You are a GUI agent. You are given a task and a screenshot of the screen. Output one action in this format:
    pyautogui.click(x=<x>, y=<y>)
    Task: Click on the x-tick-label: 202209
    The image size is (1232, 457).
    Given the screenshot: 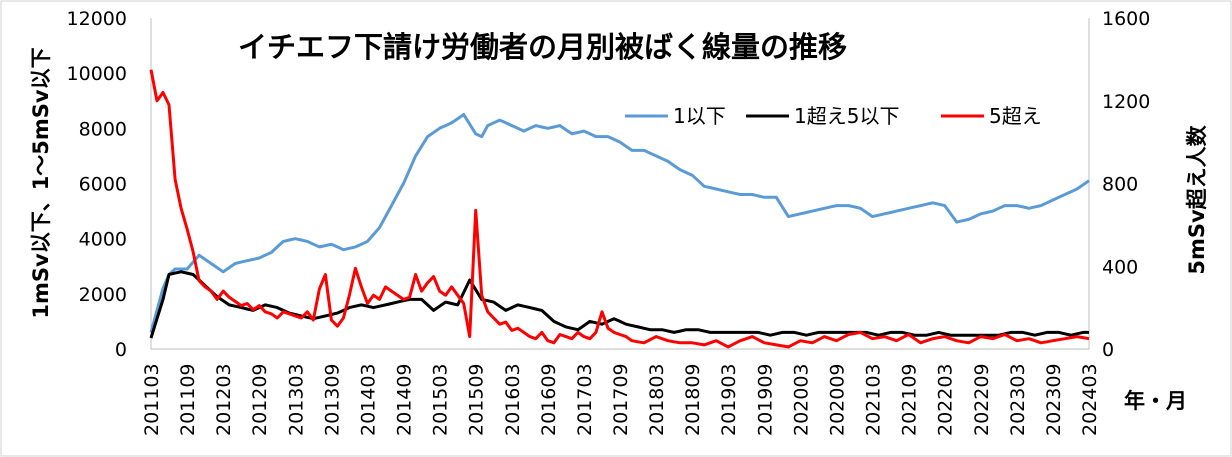 What is the action you would take?
    pyautogui.click(x=982, y=399)
    